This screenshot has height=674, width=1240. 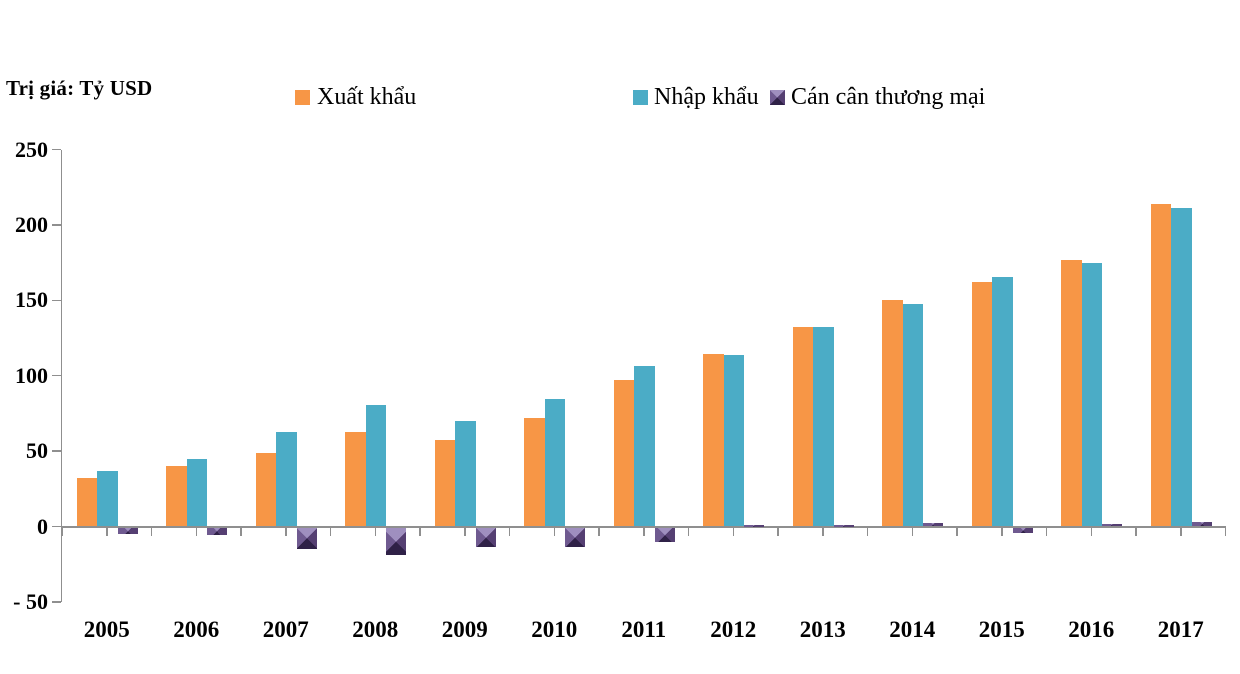 I want to click on export-legend-swatch, so click(x=302, y=97).